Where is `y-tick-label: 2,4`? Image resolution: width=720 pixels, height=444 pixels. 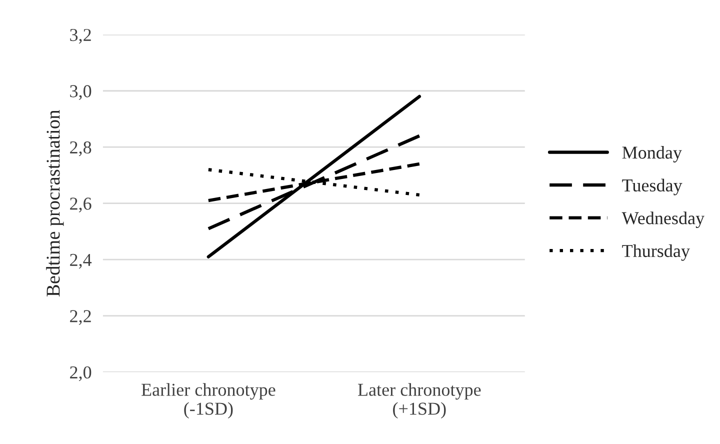
y-tick-label: 2,4 is located at coordinates (81, 261).